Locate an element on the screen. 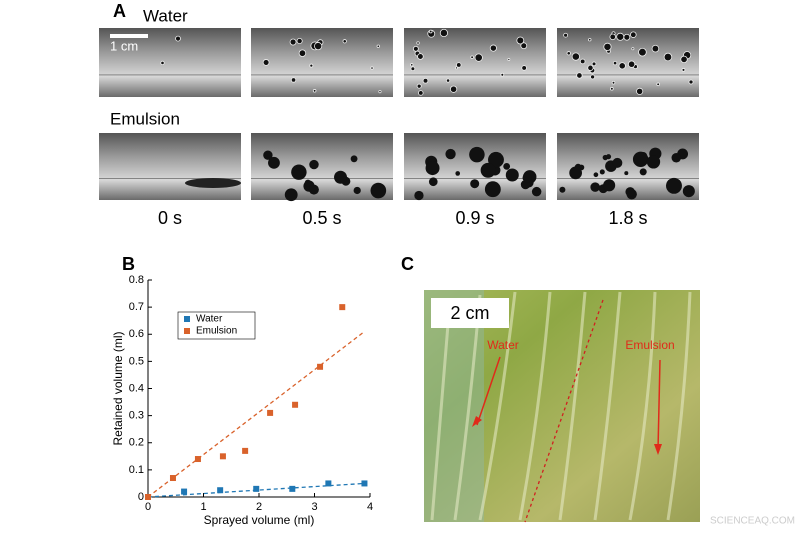 The height and width of the screenshot is (535, 800). x-tick-label: 4 is located at coordinates (370, 507).